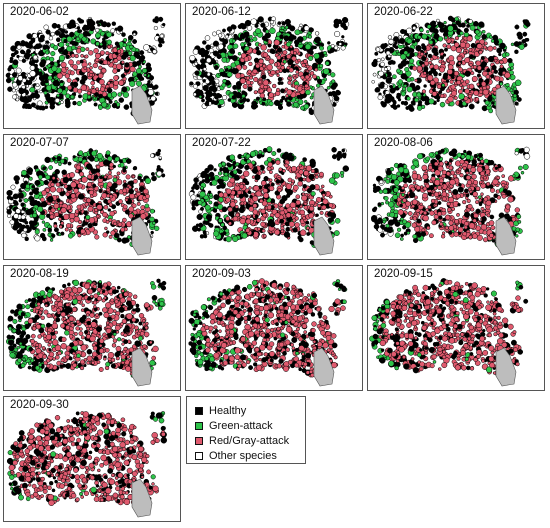 This screenshot has height=528, width=550. I want to click on legend-label-other-species: Other species, so click(243, 455).